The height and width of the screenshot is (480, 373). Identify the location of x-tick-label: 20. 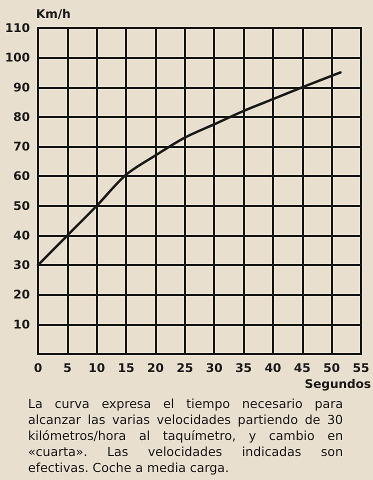
(155, 368).